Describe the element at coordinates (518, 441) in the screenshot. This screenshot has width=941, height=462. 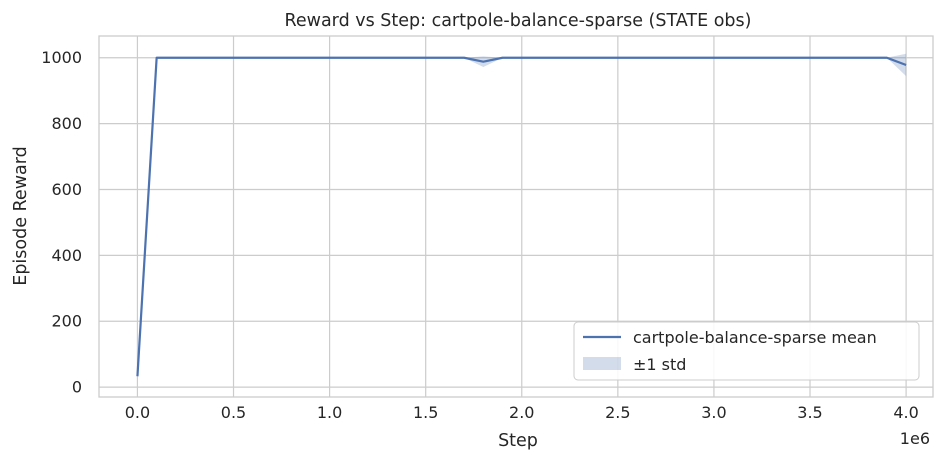
I see `x-axis-label: Step` at that location.